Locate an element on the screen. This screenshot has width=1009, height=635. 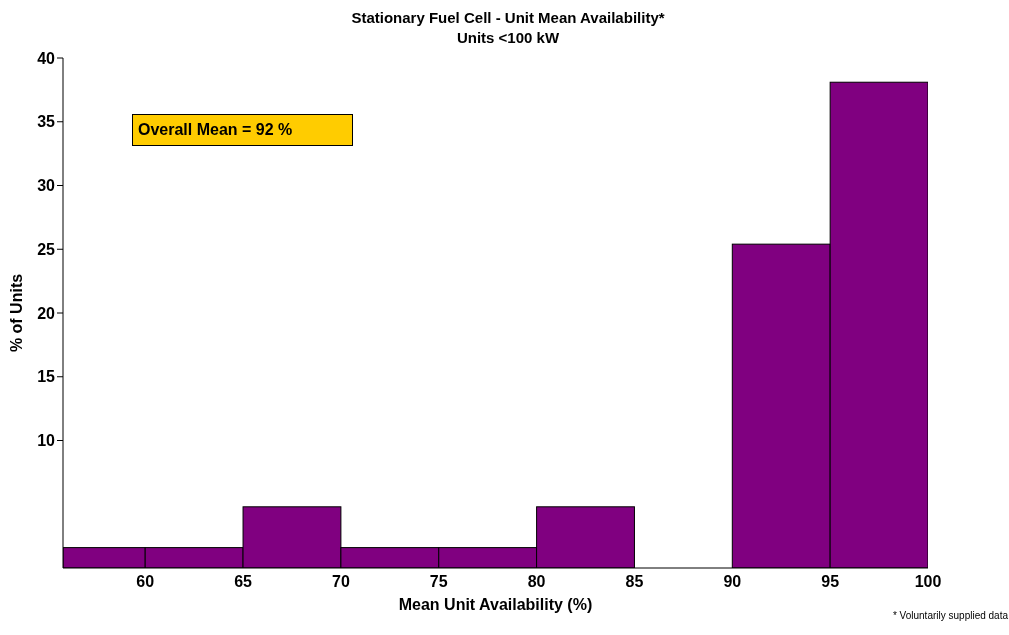
x-tick-label: 85 is located at coordinates (634, 582).